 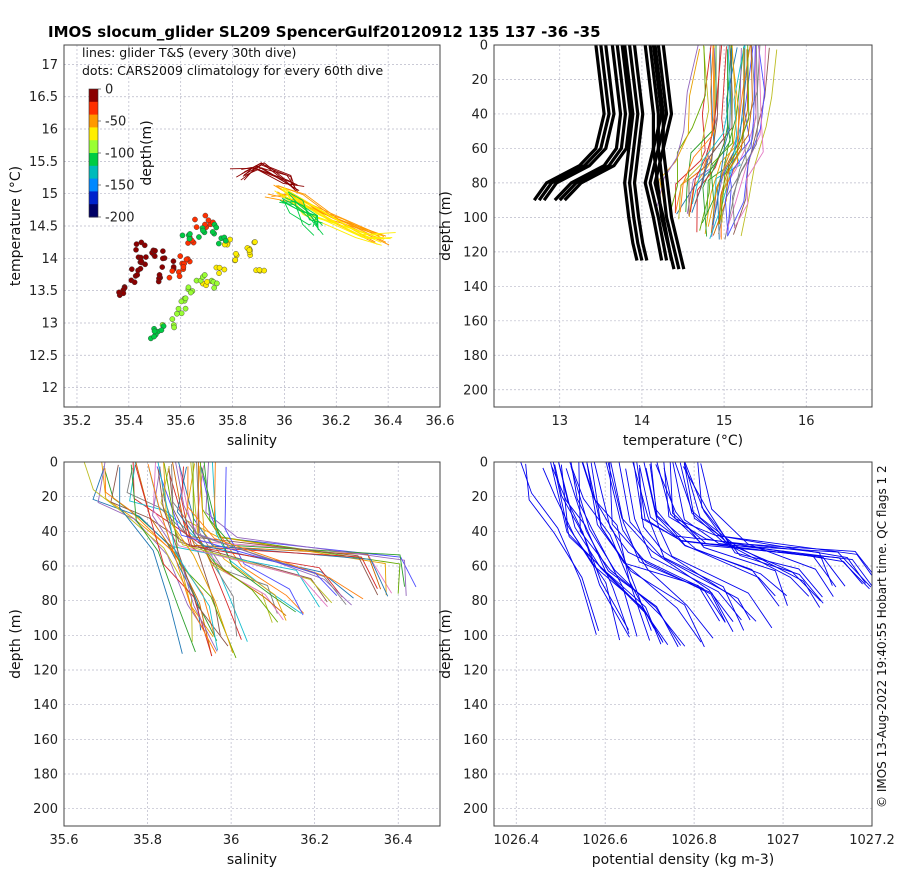 I want to click on ts-xtick-label: 36.4, so click(x=388, y=421).